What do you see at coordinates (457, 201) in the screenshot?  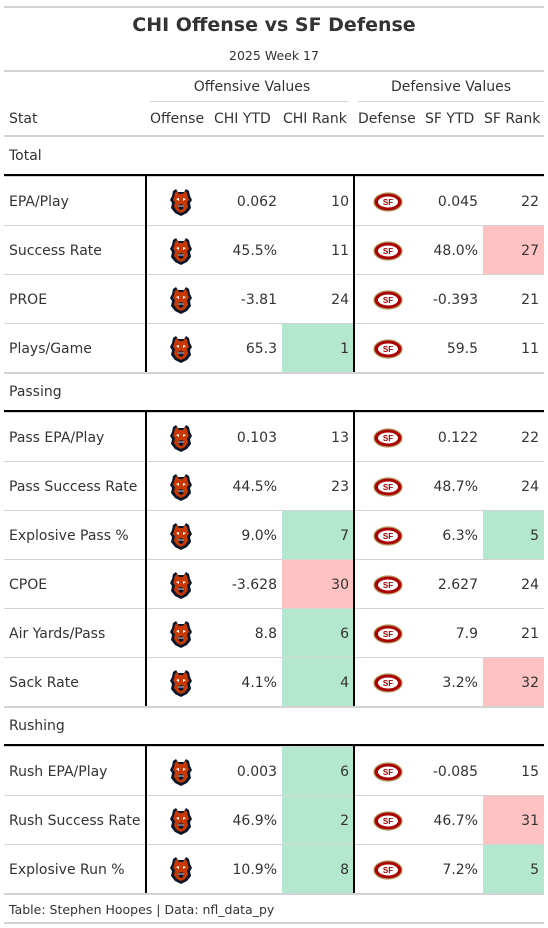 I see `sf-ytd-cell: 0.045` at bounding box center [457, 201].